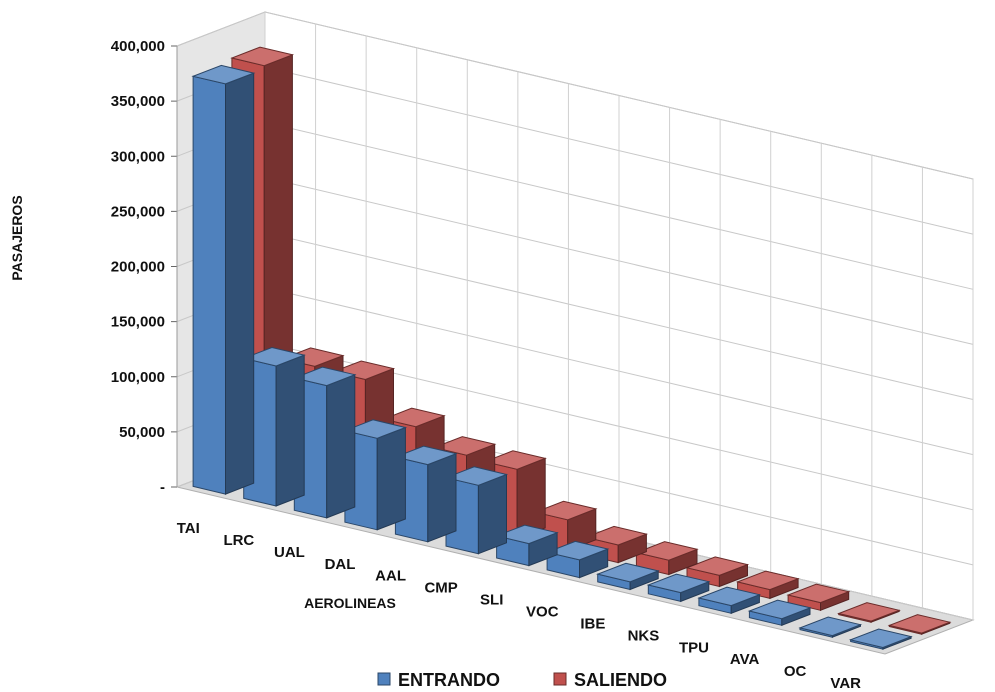 This screenshot has height=692, width=995. I want to click on bar-entrando-ava, so click(779, 613).